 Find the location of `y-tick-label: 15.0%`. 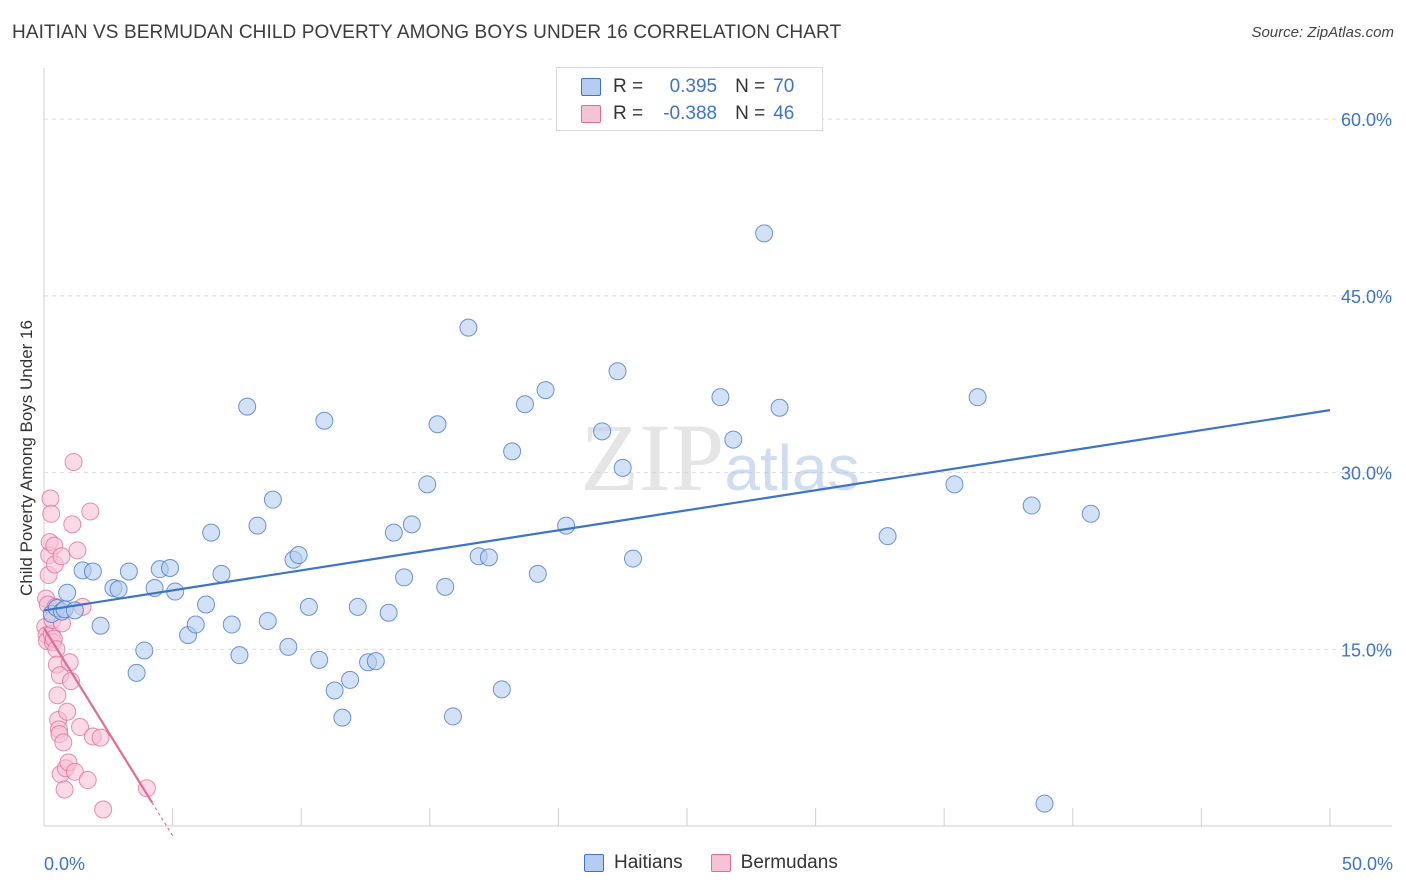

y-tick-label: 15.0% is located at coordinates (1366, 650).